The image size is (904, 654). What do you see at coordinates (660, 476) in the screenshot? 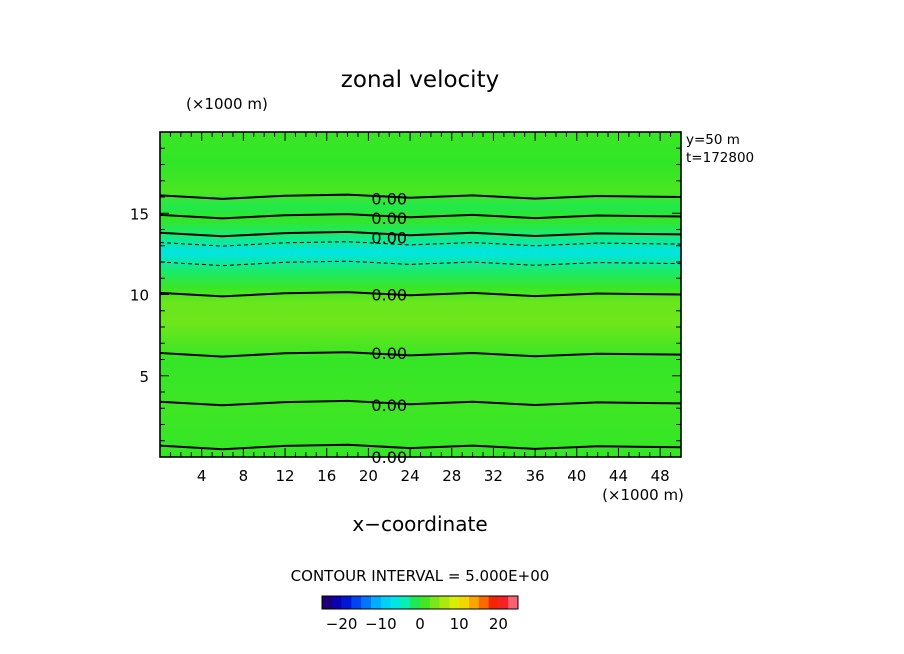
I see `x-tick-label: 48` at bounding box center [660, 476].